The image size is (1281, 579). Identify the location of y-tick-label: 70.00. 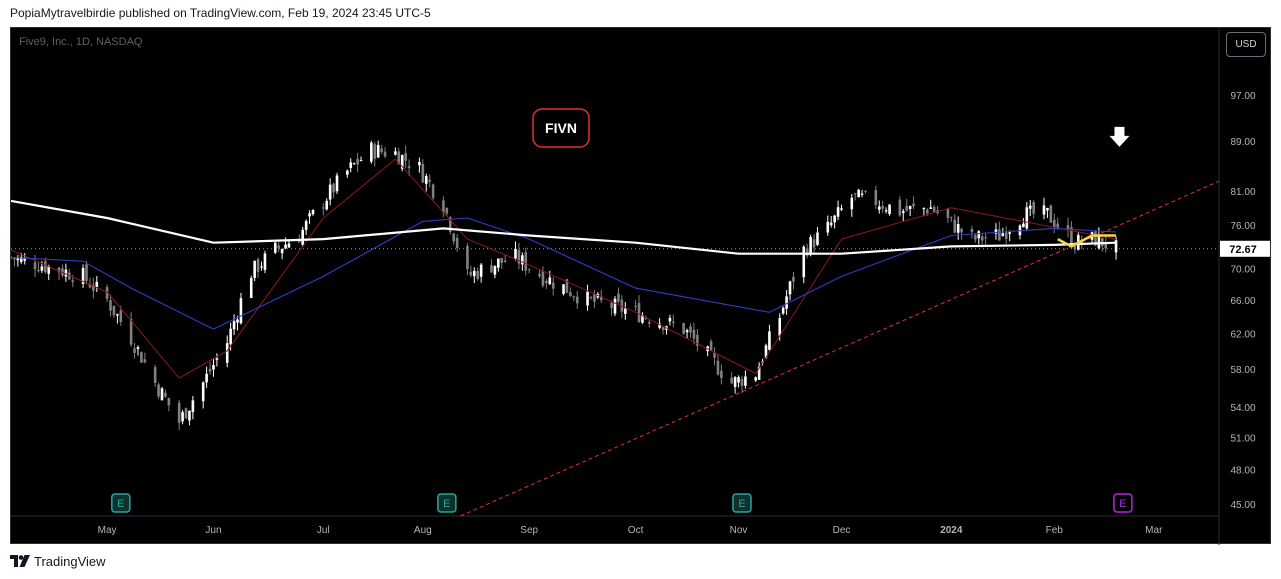
(1242, 270).